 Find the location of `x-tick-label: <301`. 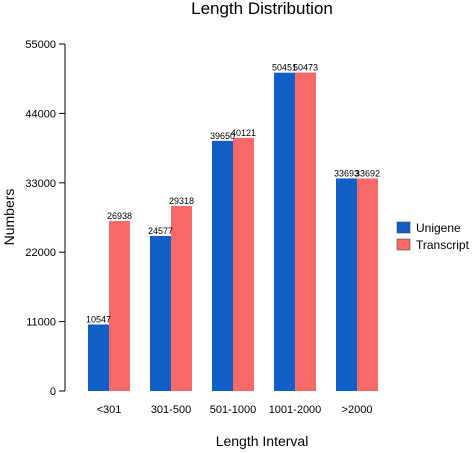

x-tick-label: <301 is located at coordinates (109, 410).